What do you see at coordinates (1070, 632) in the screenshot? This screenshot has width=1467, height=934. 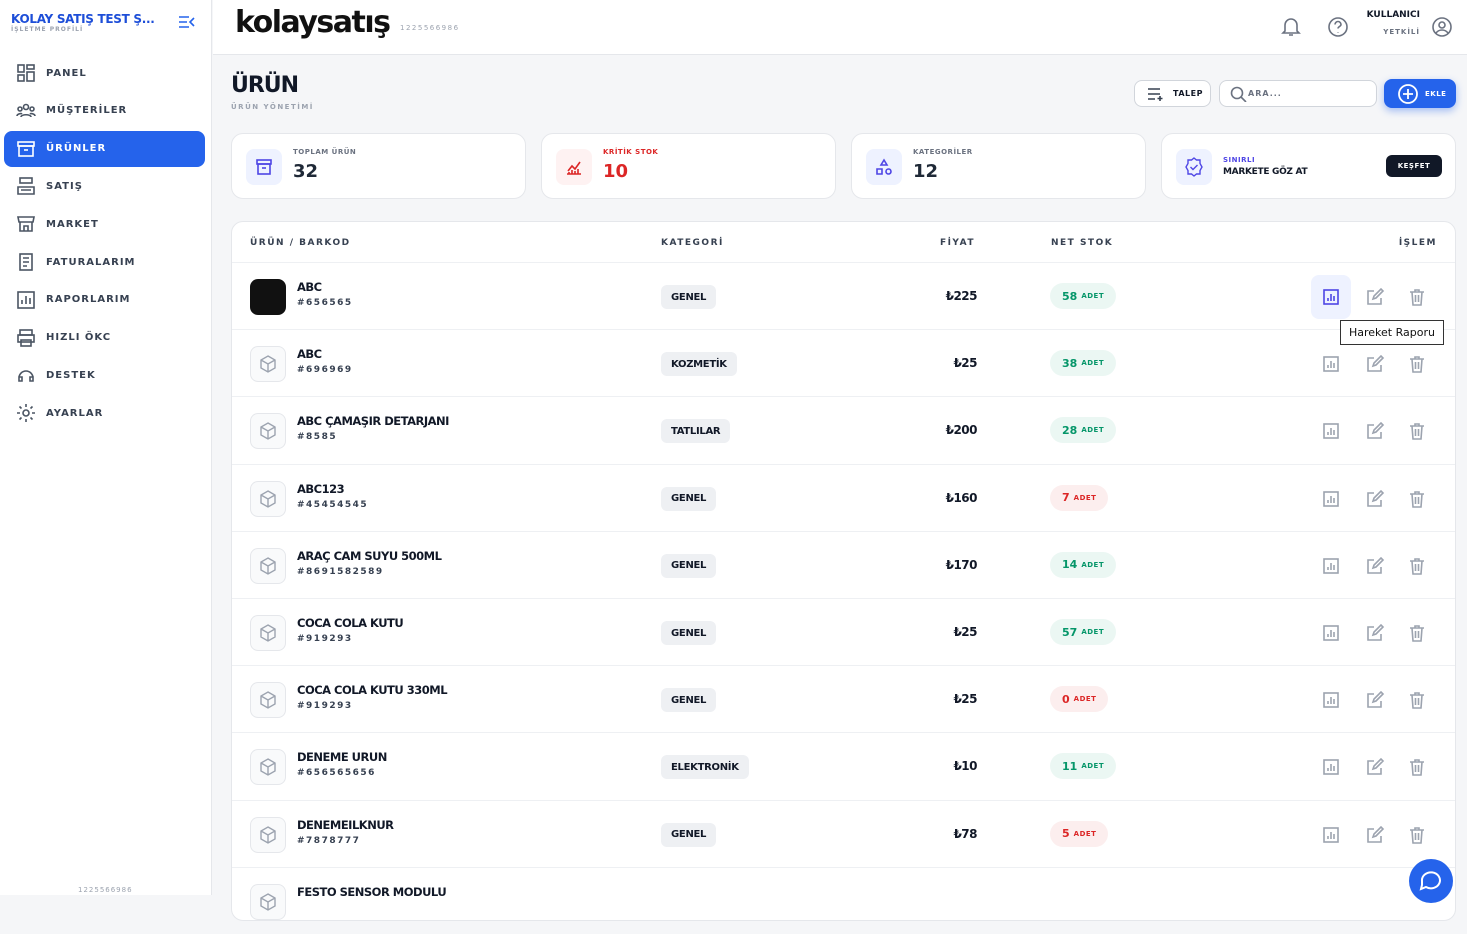 I see `stock-value: 57` at bounding box center [1070, 632].